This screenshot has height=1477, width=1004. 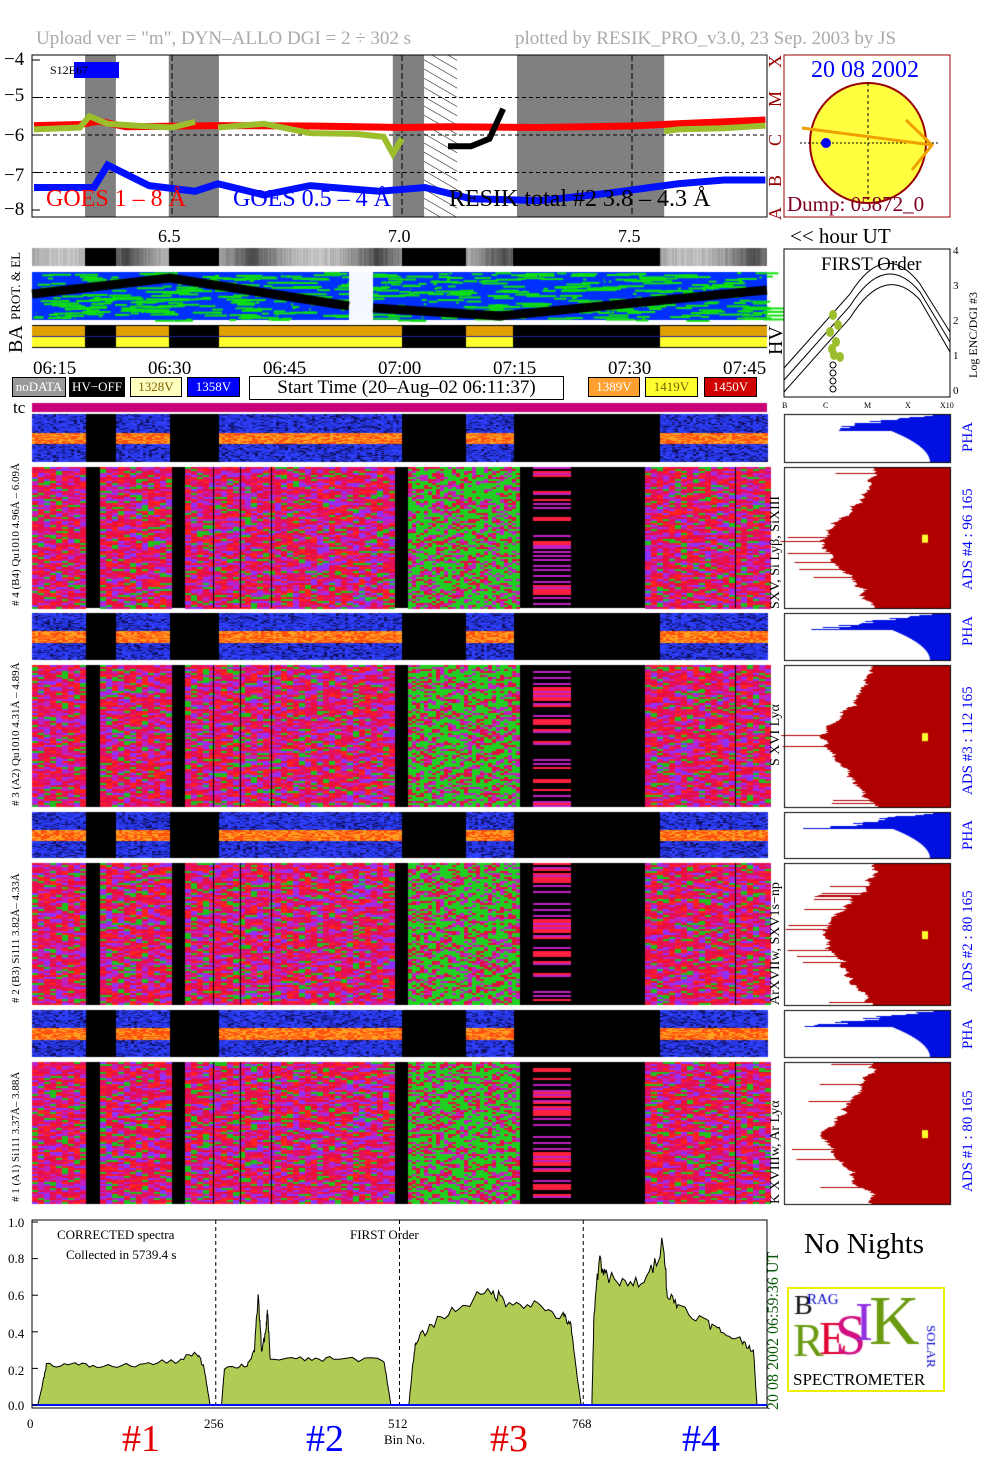 I want to click on pha-label-1: PHA, so click(x=968, y=1033).